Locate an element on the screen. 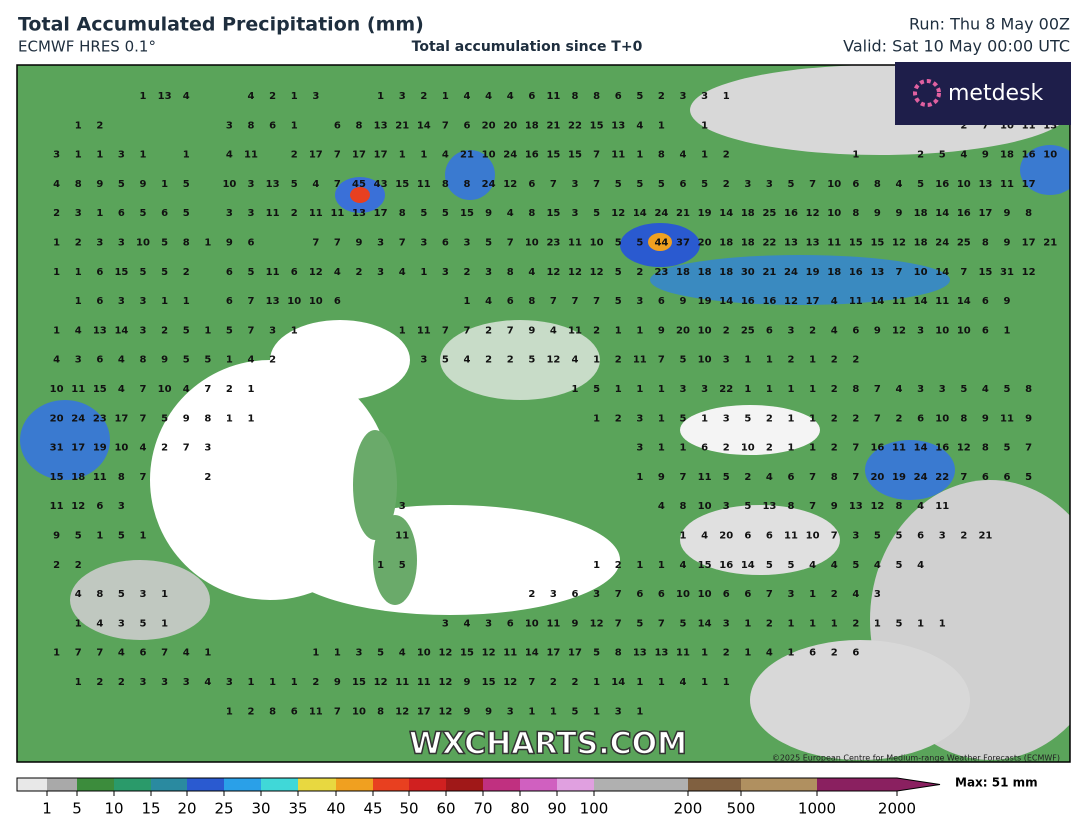  point-value: 16 is located at coordinates (964, 213).